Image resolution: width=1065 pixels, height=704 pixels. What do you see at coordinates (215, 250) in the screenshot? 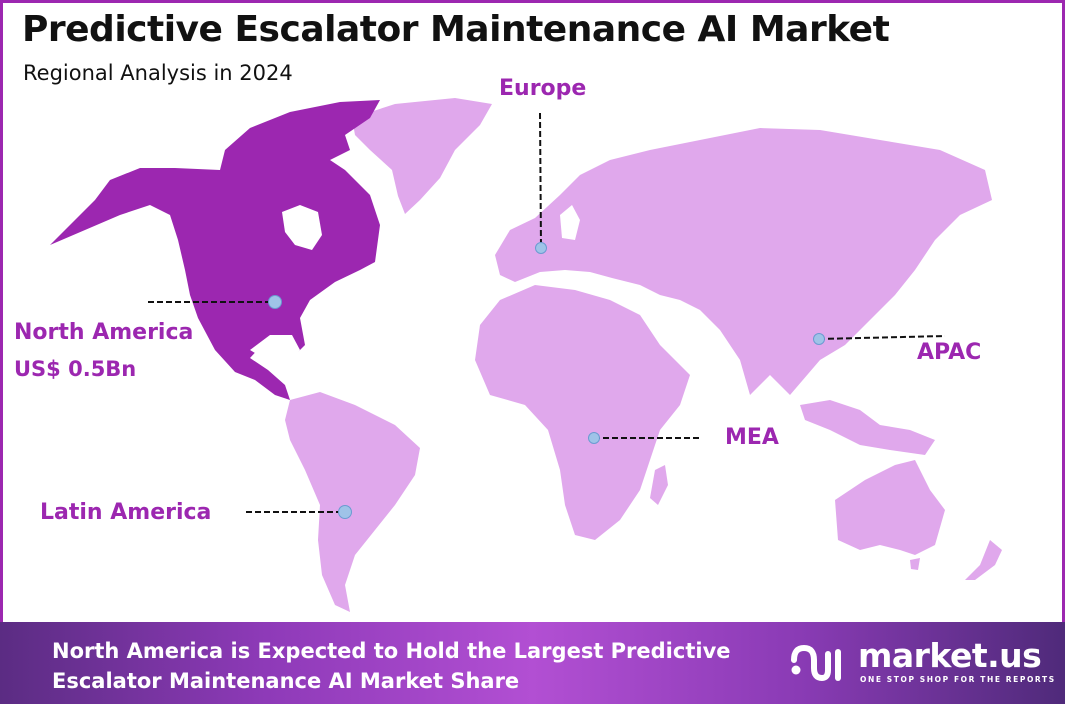
I see `north-america-shape` at bounding box center [215, 250].